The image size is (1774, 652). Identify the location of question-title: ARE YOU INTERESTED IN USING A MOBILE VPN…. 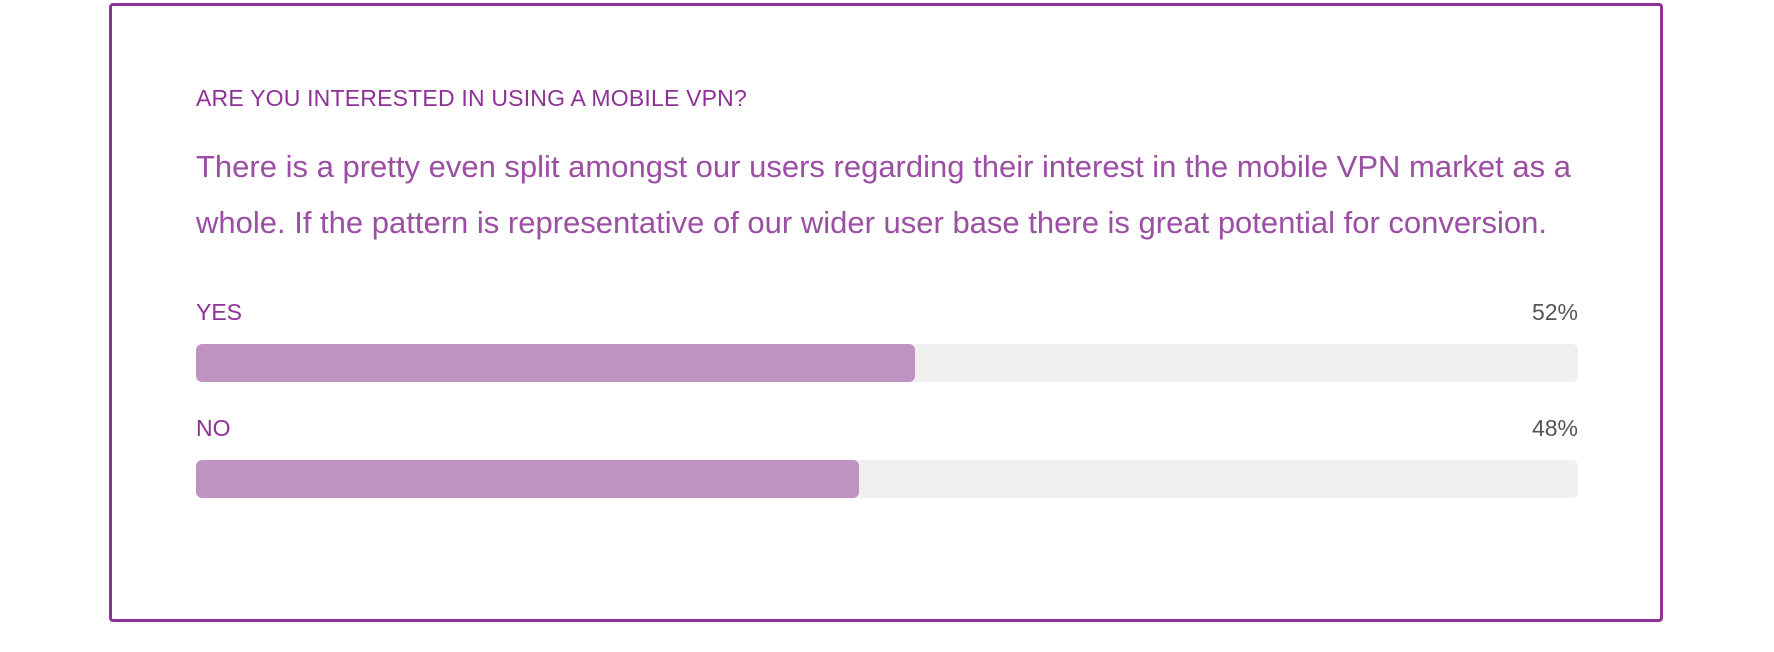
(471, 98).